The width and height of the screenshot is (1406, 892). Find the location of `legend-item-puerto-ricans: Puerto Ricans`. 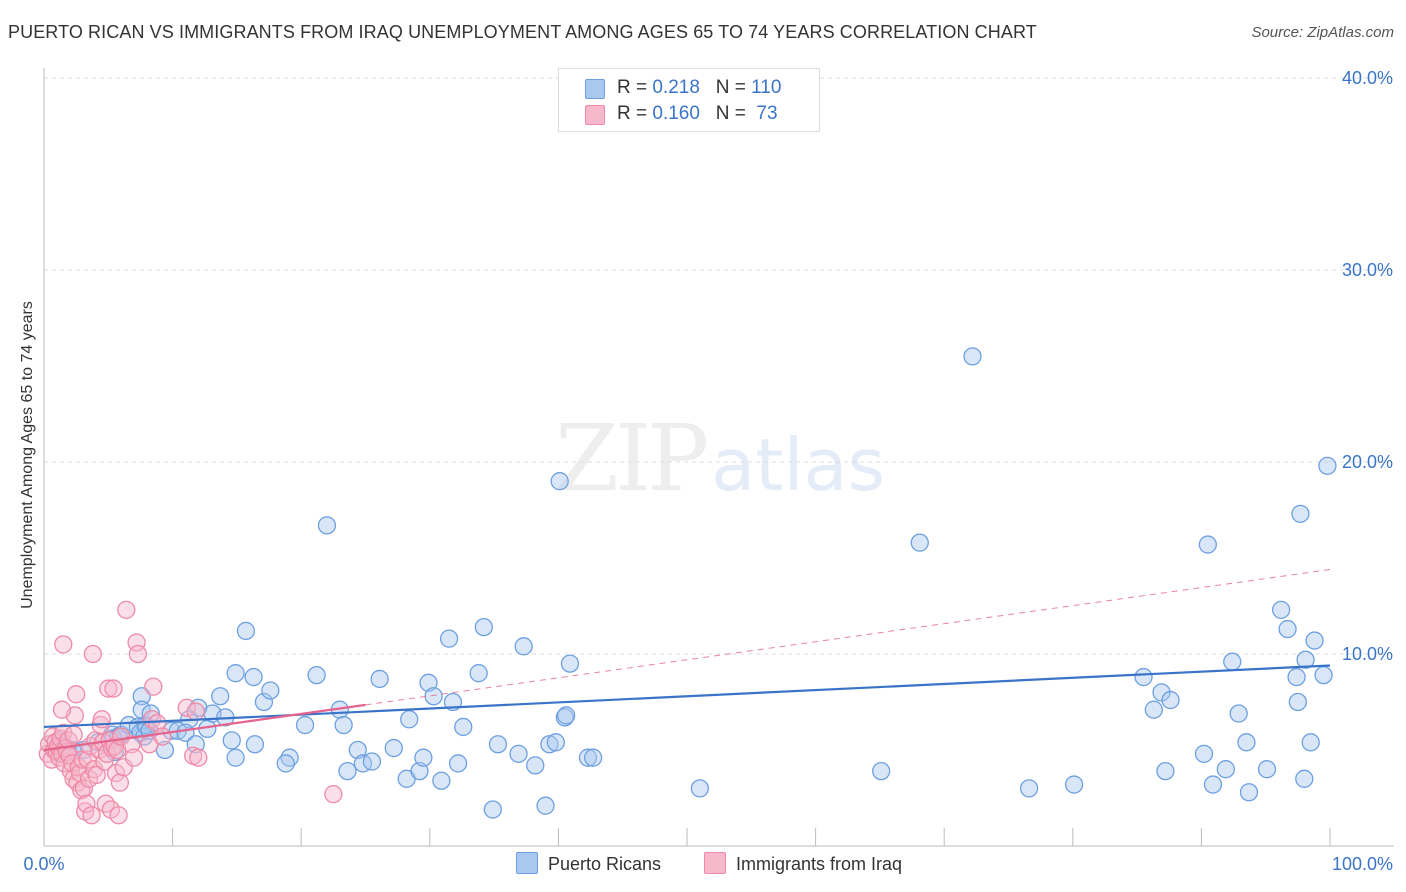

legend-item-puerto-ricans: Puerto Ricans is located at coordinates (588, 863).